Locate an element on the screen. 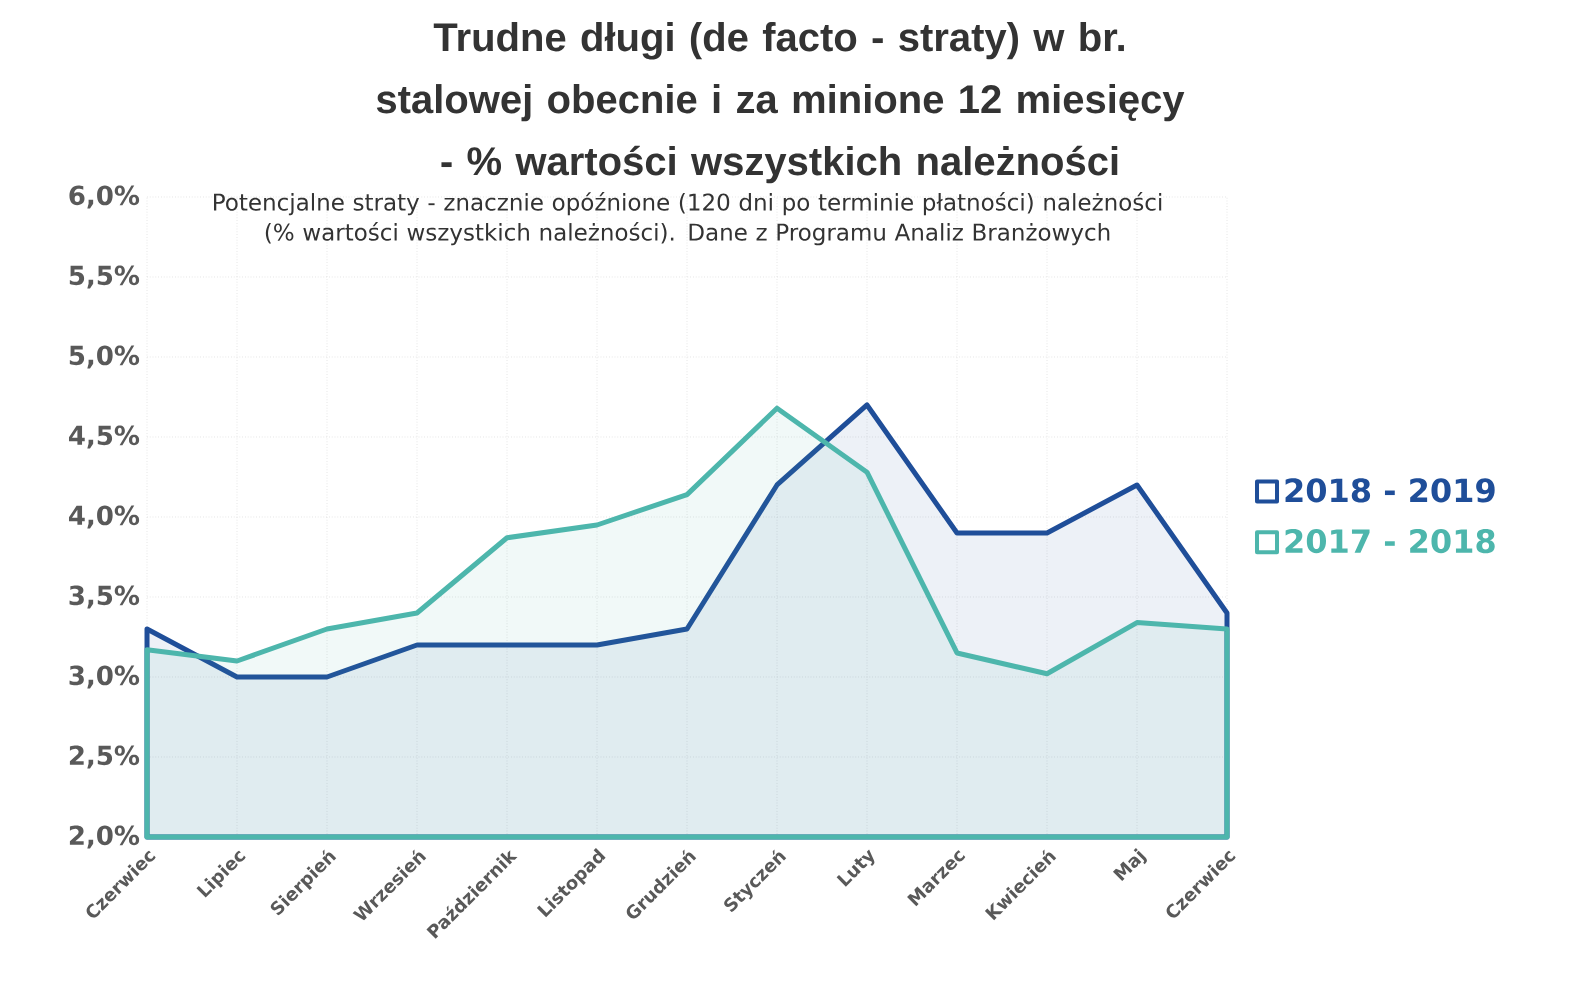 This screenshot has width=1575, height=995. y-tick-label: 5,5% is located at coordinates (104, 277).